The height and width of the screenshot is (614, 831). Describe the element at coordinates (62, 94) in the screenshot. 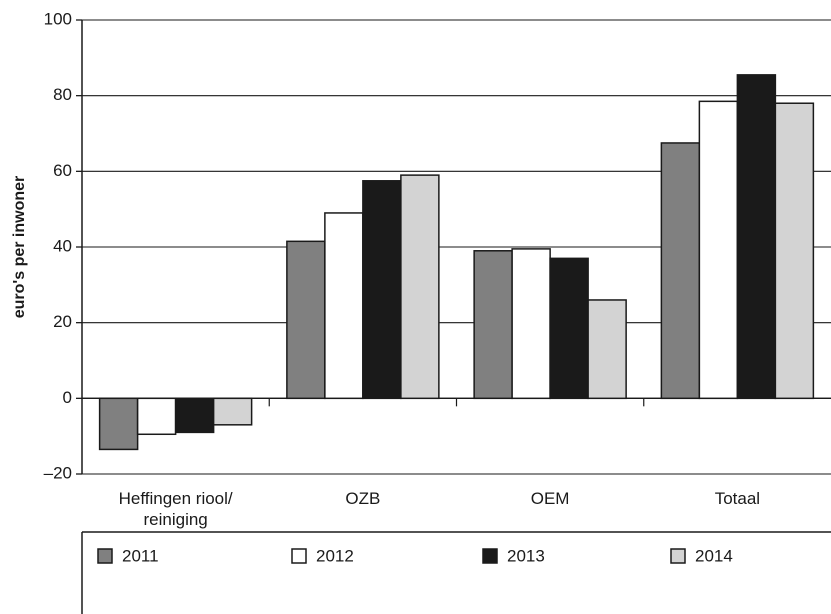

I see `y-tick-label: 80` at that location.